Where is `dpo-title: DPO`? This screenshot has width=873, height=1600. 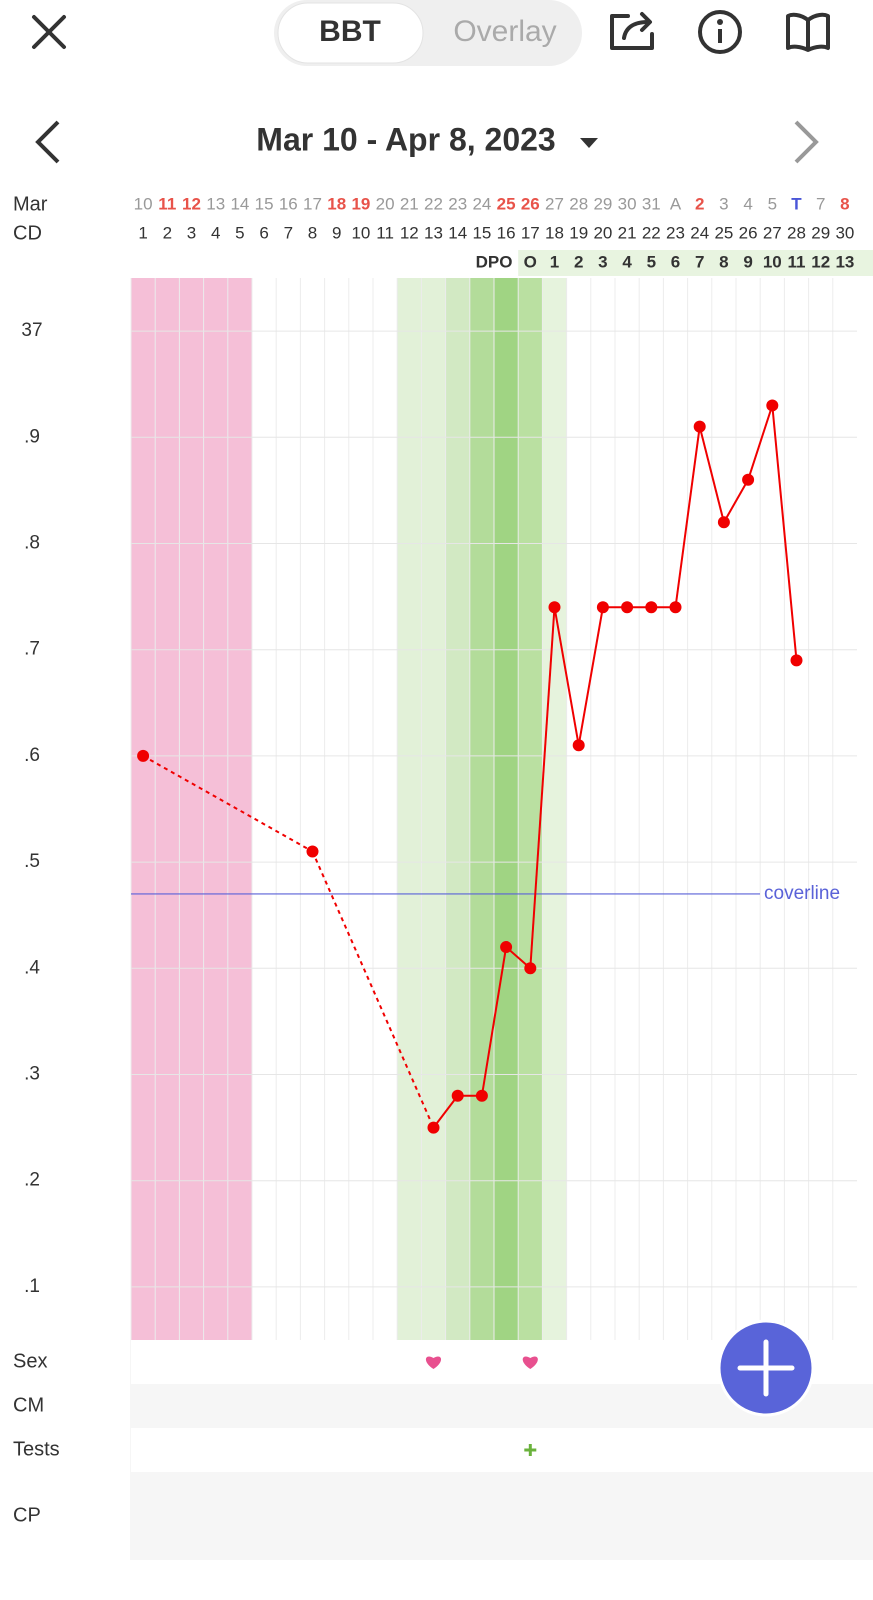
dpo-title: DPO is located at coordinates (494, 261).